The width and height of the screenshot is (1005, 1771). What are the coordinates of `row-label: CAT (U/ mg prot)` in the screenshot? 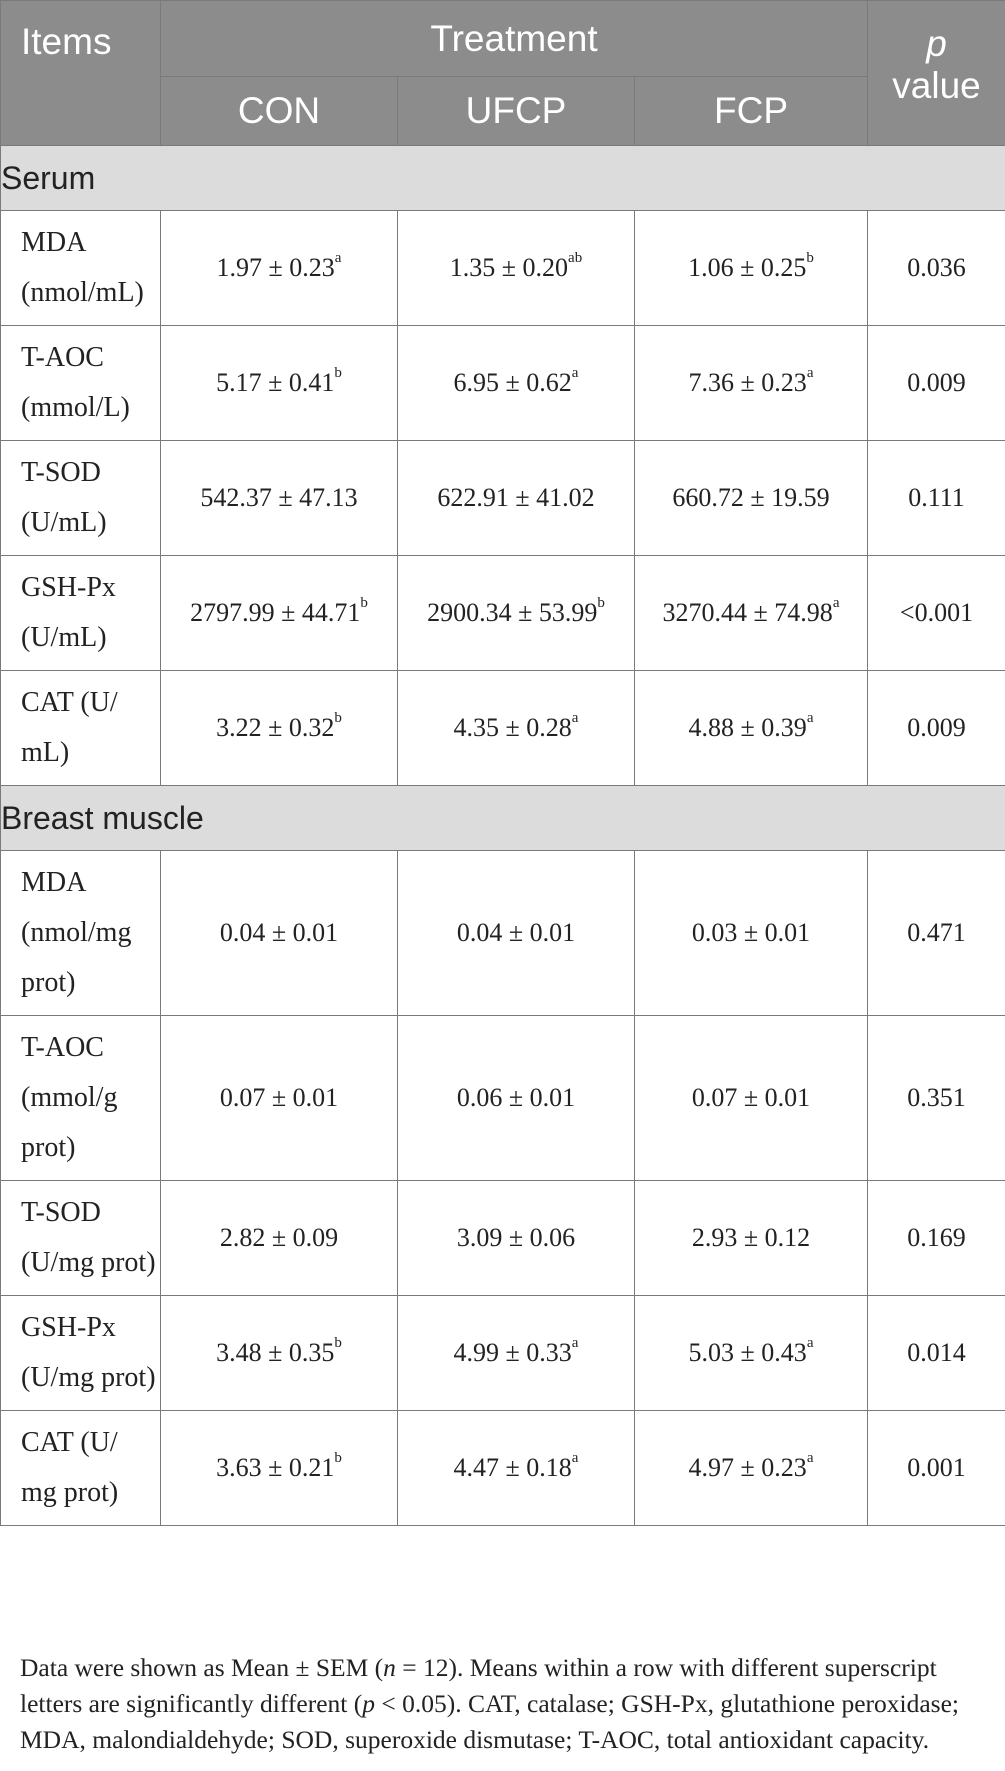 It's located at (80, 1468).